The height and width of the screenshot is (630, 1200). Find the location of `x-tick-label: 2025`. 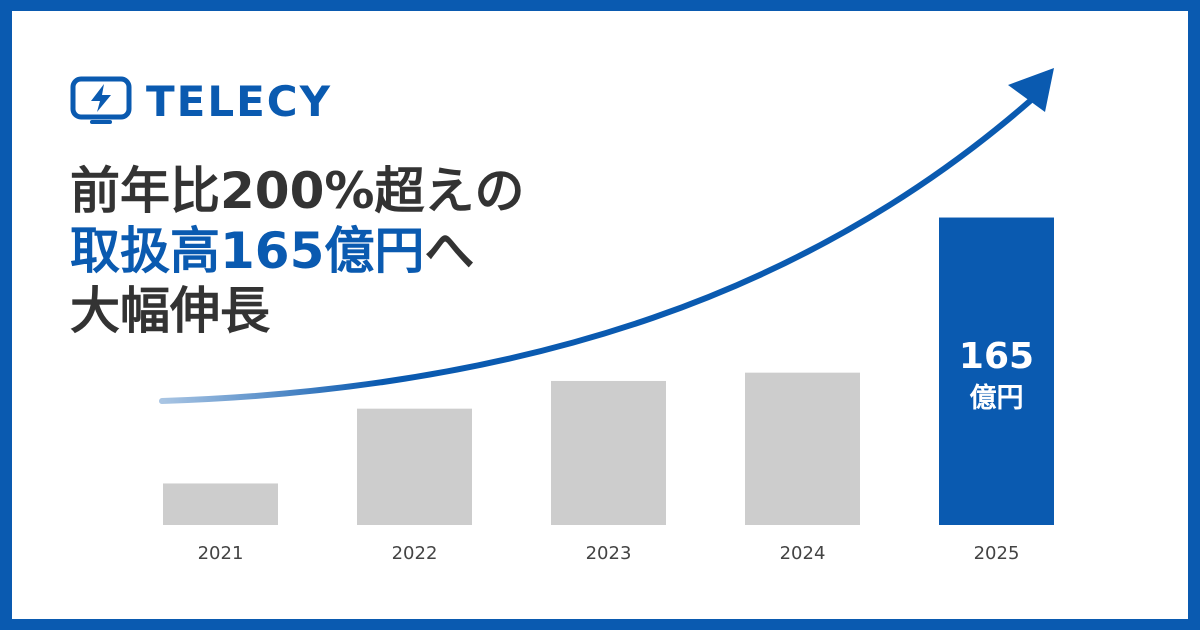

x-tick-label: 2025 is located at coordinates (997, 553).